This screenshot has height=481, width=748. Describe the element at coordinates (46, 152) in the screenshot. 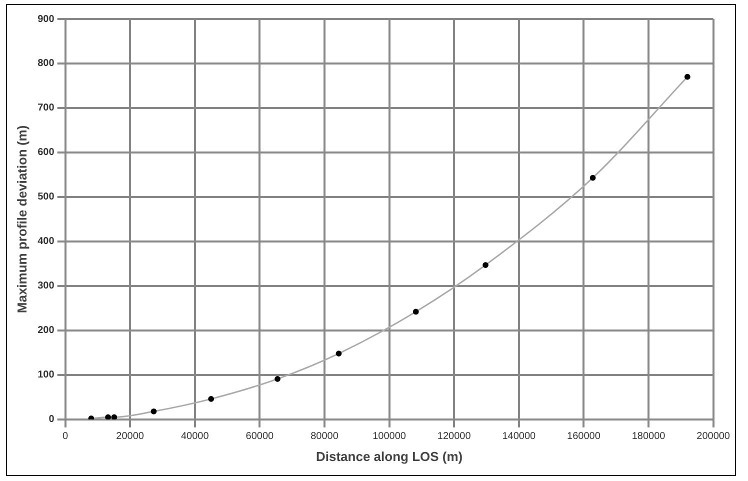

I see `y-tick-label: 600` at that location.